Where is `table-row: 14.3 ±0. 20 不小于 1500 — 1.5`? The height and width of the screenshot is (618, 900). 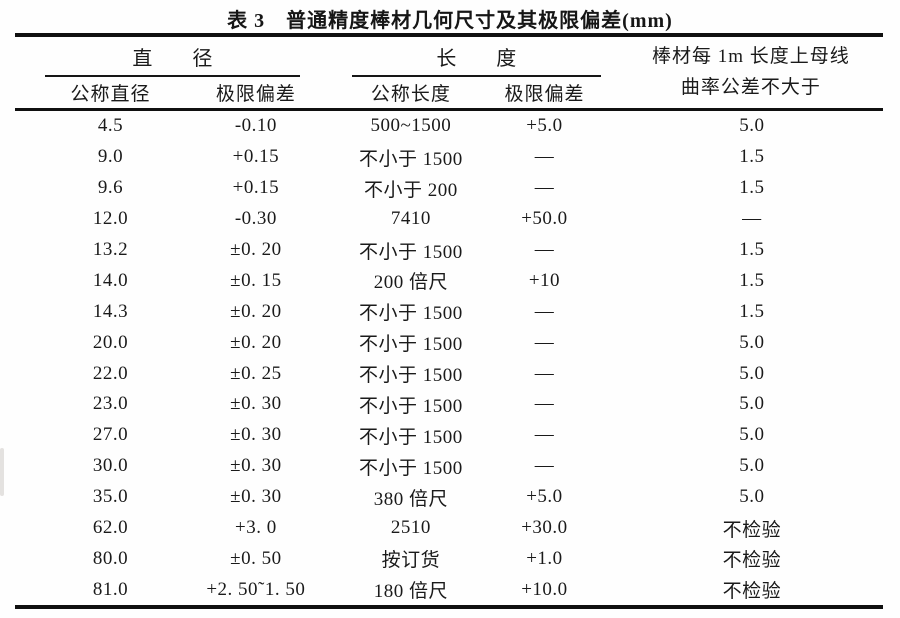 table-row: 14.3 ±0. 20 不小于 1500 — 1.5 is located at coordinates (449, 311).